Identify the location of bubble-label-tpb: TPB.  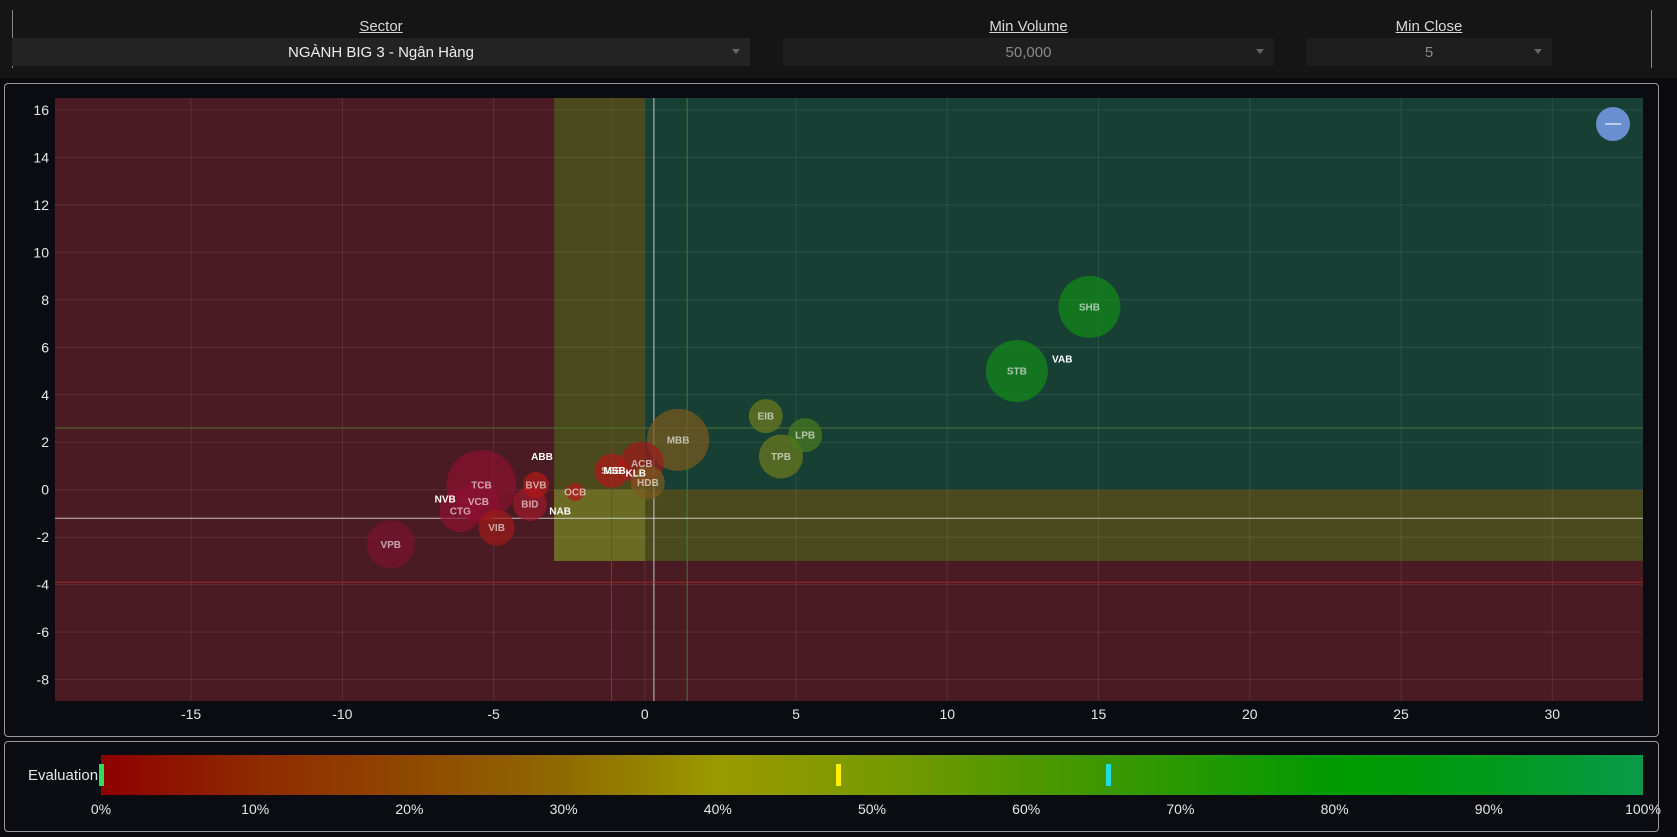
(781, 457).